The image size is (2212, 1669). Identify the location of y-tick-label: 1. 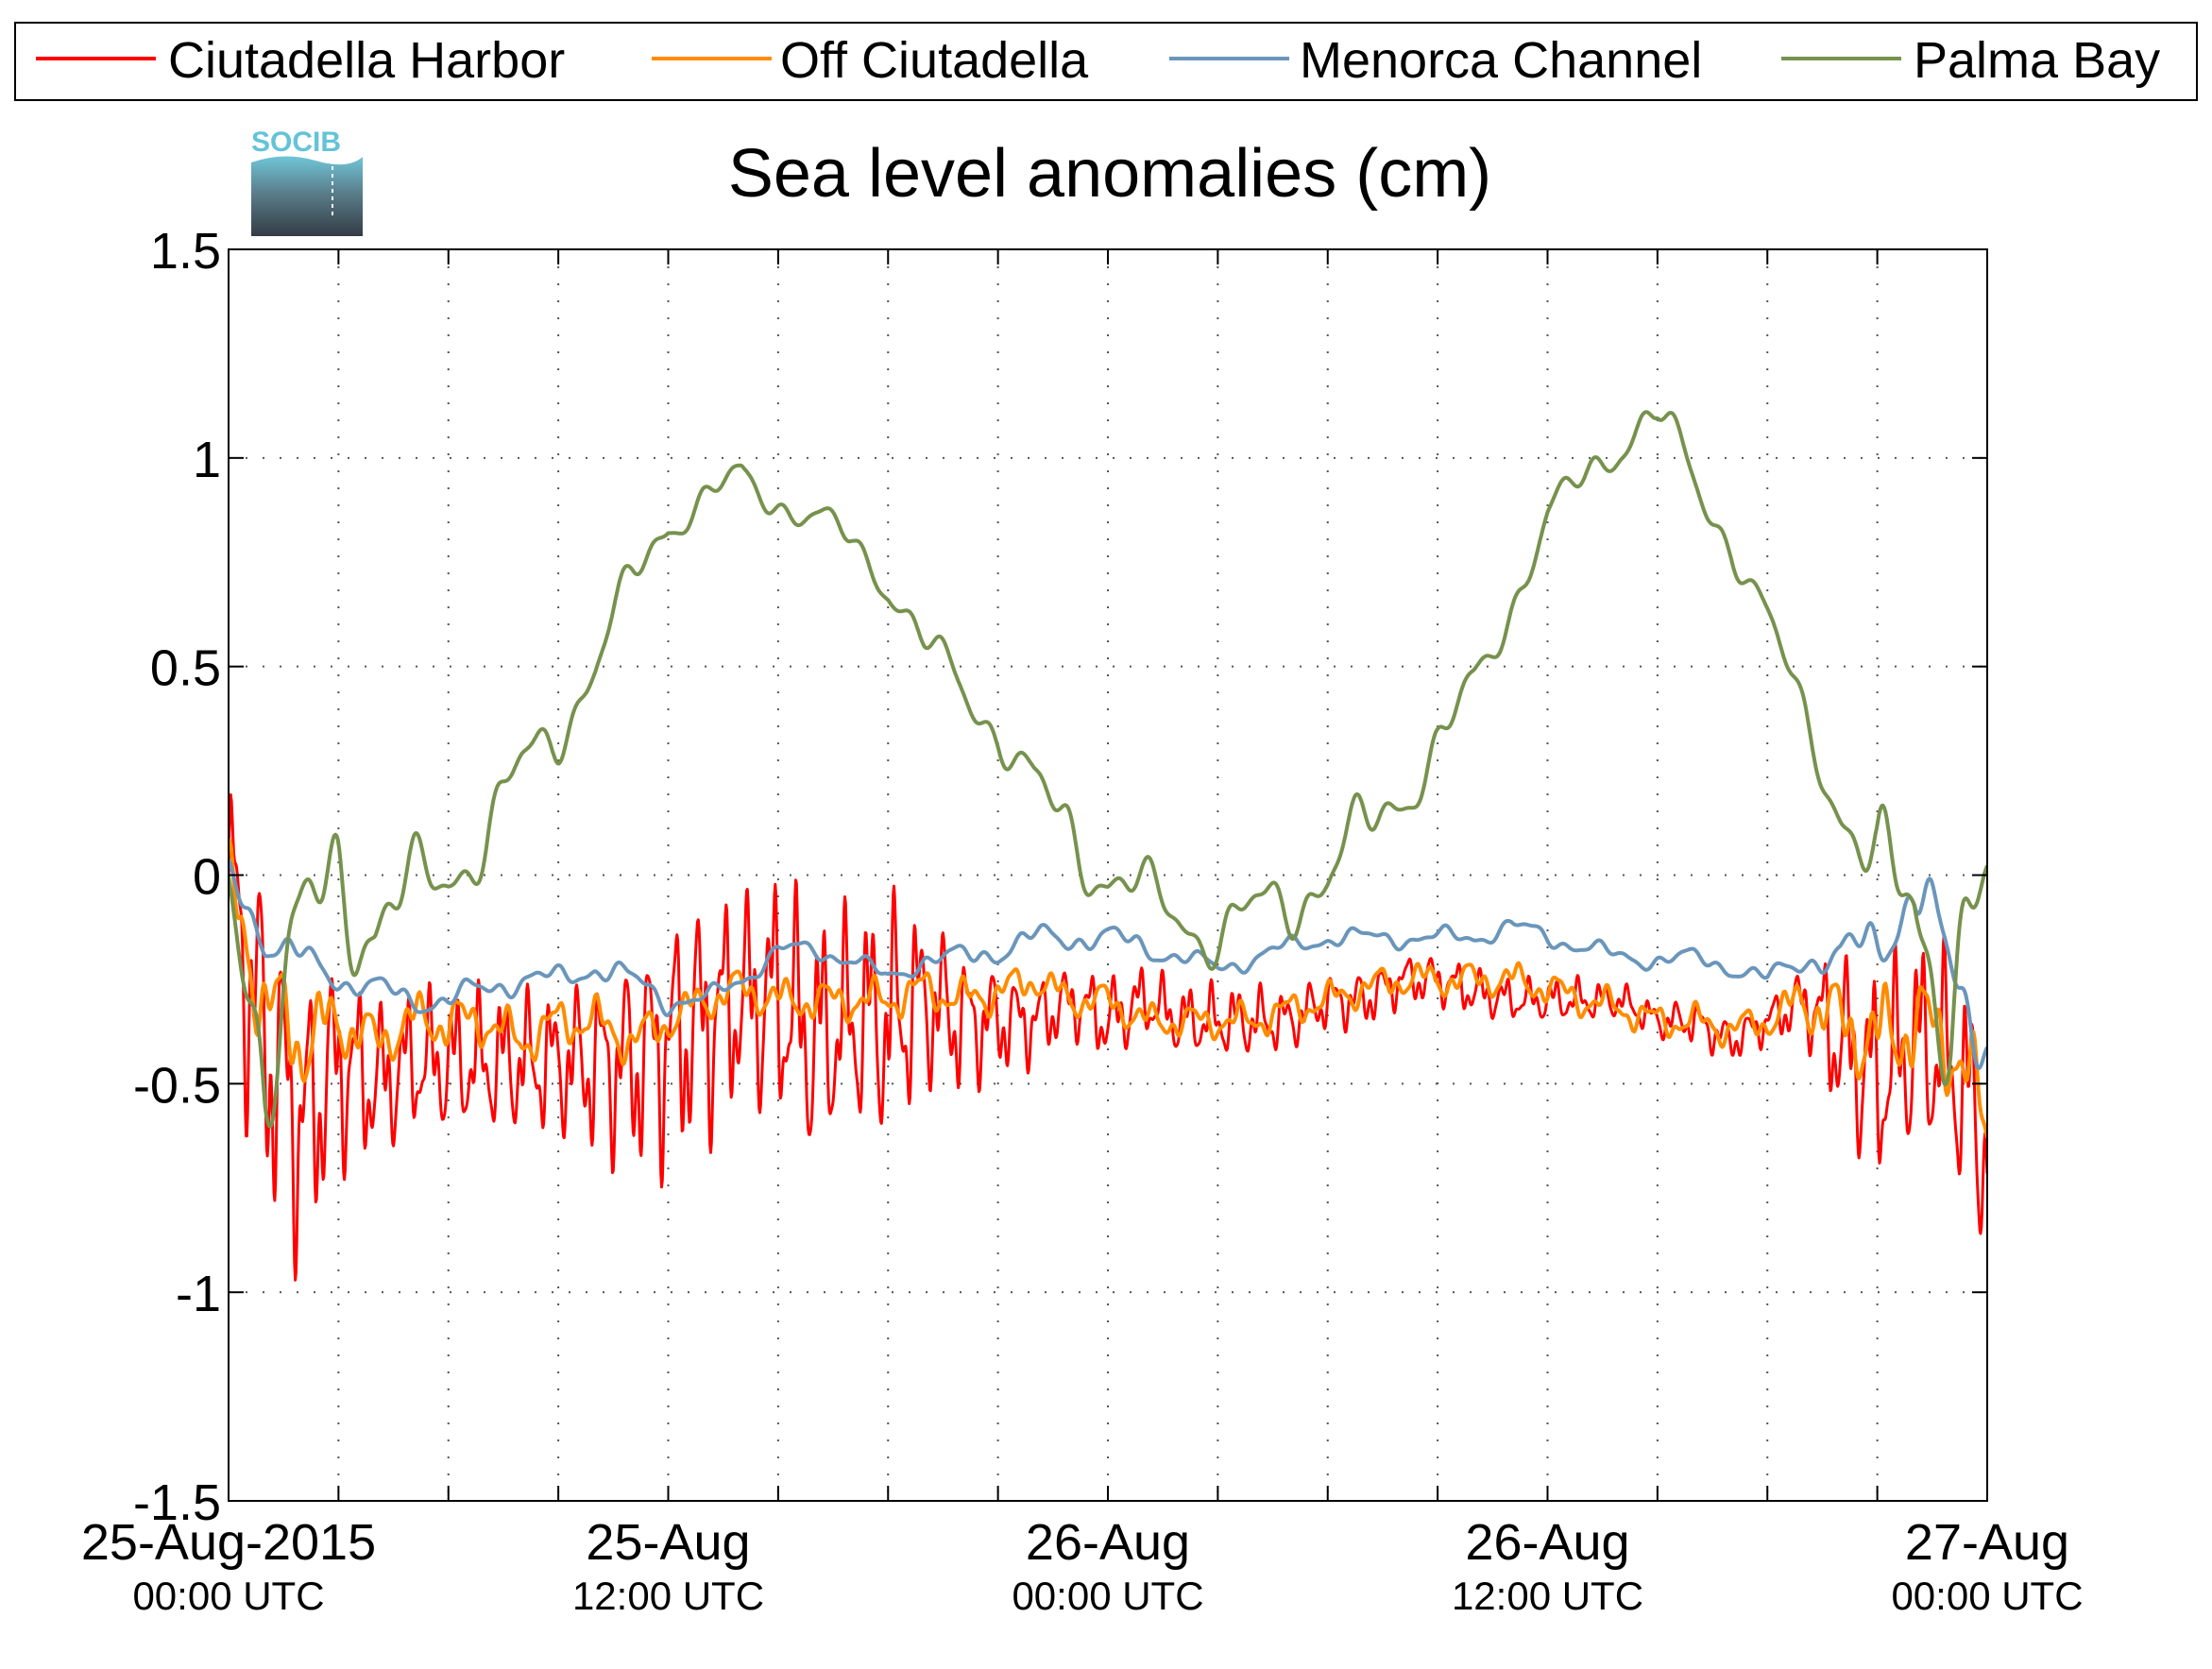
(207, 460).